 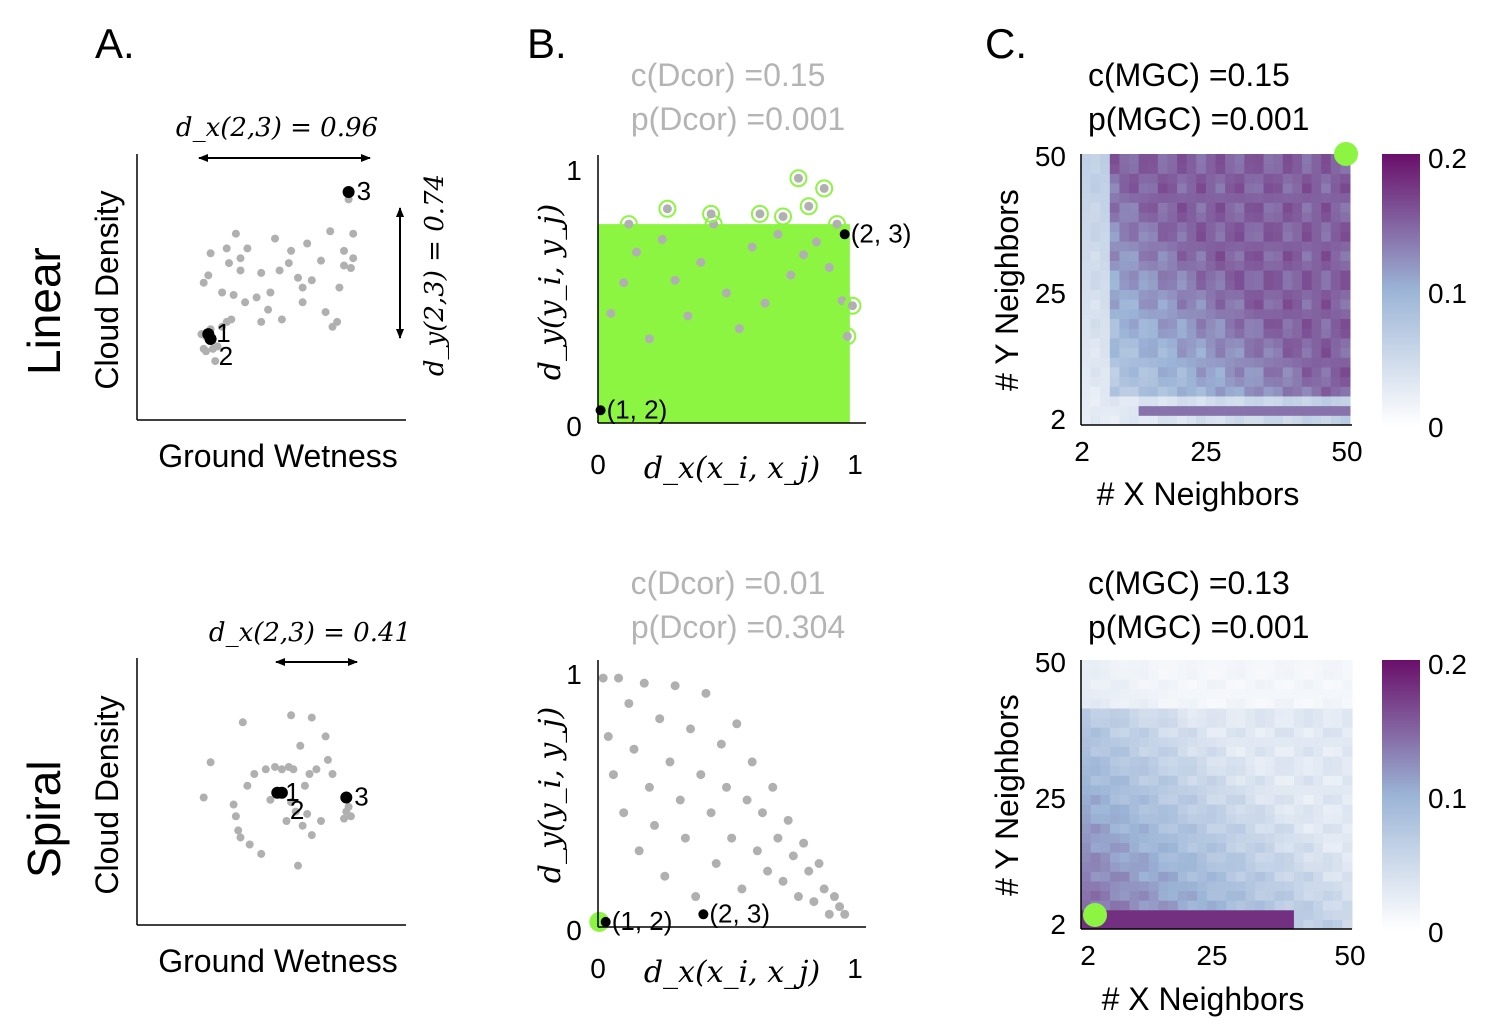 What do you see at coordinates (1006, 43) in the screenshot?
I see `panel-label-c: C.` at bounding box center [1006, 43].